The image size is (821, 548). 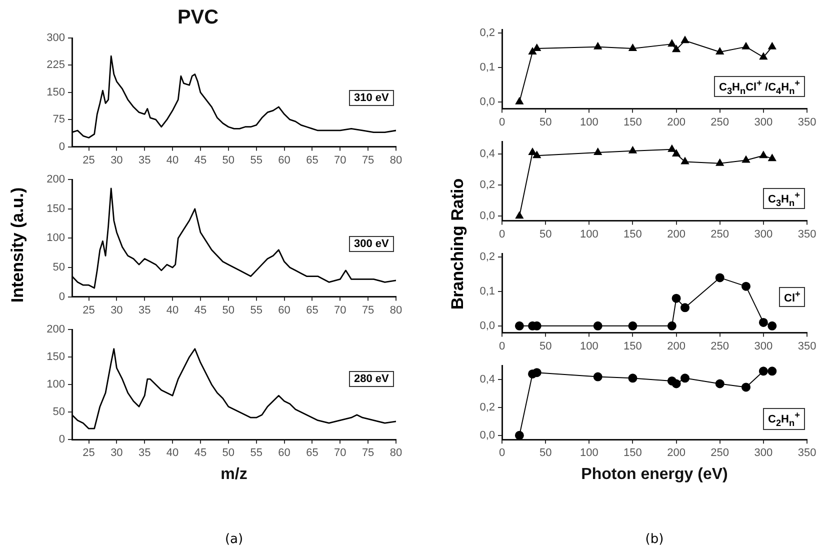 I want to click on x-axis-title: Photon energy (eV), so click(x=654, y=474).